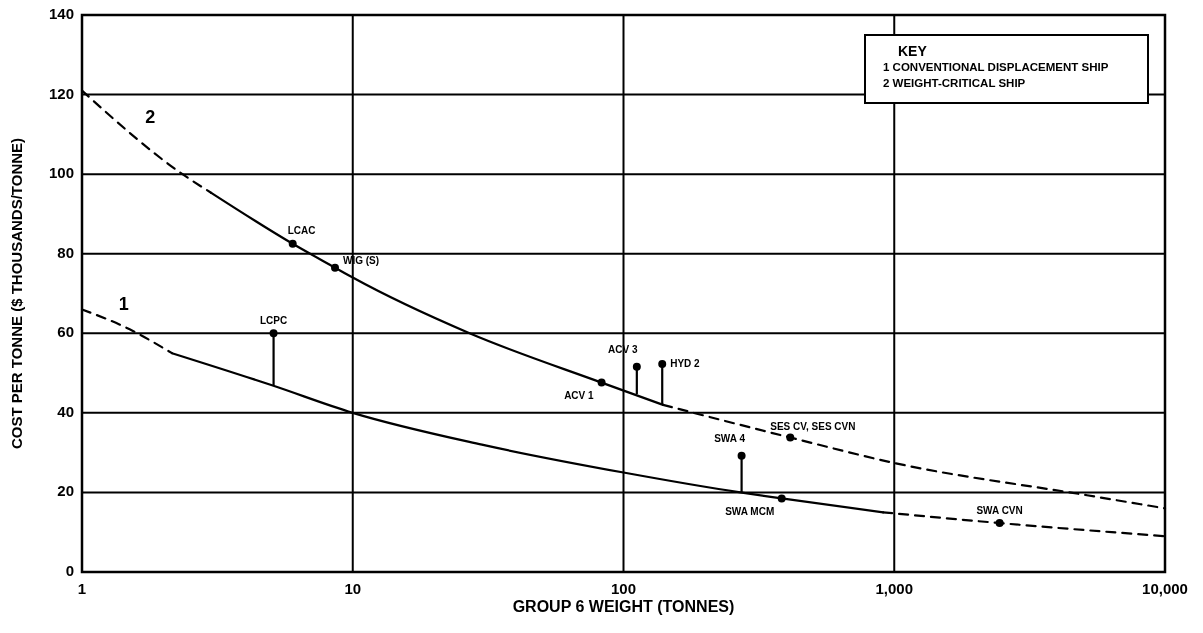 This screenshot has height=633, width=1203. What do you see at coordinates (65, 332) in the screenshot?
I see `y-tick-label: 60` at bounding box center [65, 332].